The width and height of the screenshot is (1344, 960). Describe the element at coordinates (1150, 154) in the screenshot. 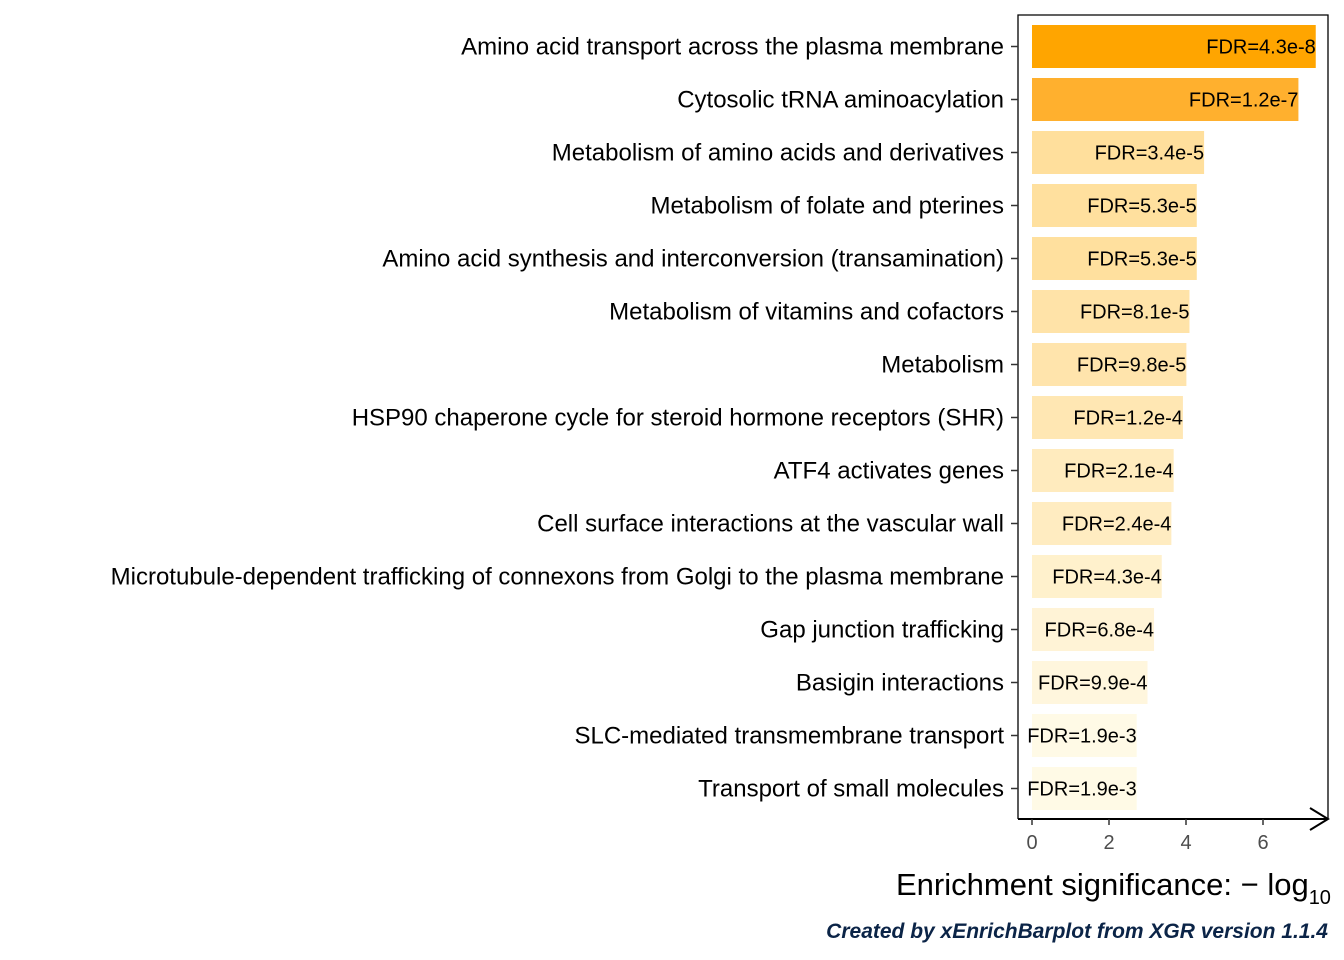

I see `bar-value-label: FDR=3.4e-5` at that location.